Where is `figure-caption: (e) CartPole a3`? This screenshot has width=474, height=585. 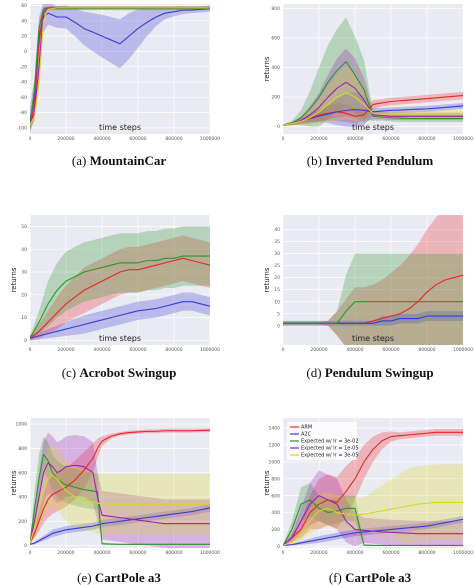 figure-caption: (e) CartPole a3 is located at coordinates (119, 577).